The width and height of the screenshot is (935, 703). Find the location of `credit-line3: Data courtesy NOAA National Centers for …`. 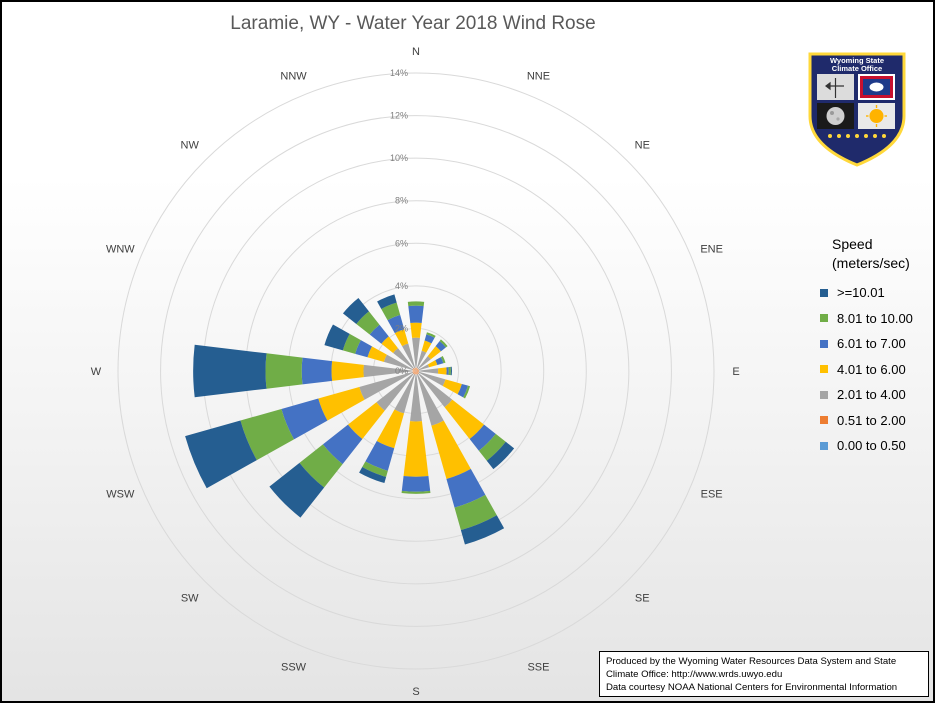

credit-line3: Data courtesy NOAA National Centers for … is located at coordinates (752, 687).